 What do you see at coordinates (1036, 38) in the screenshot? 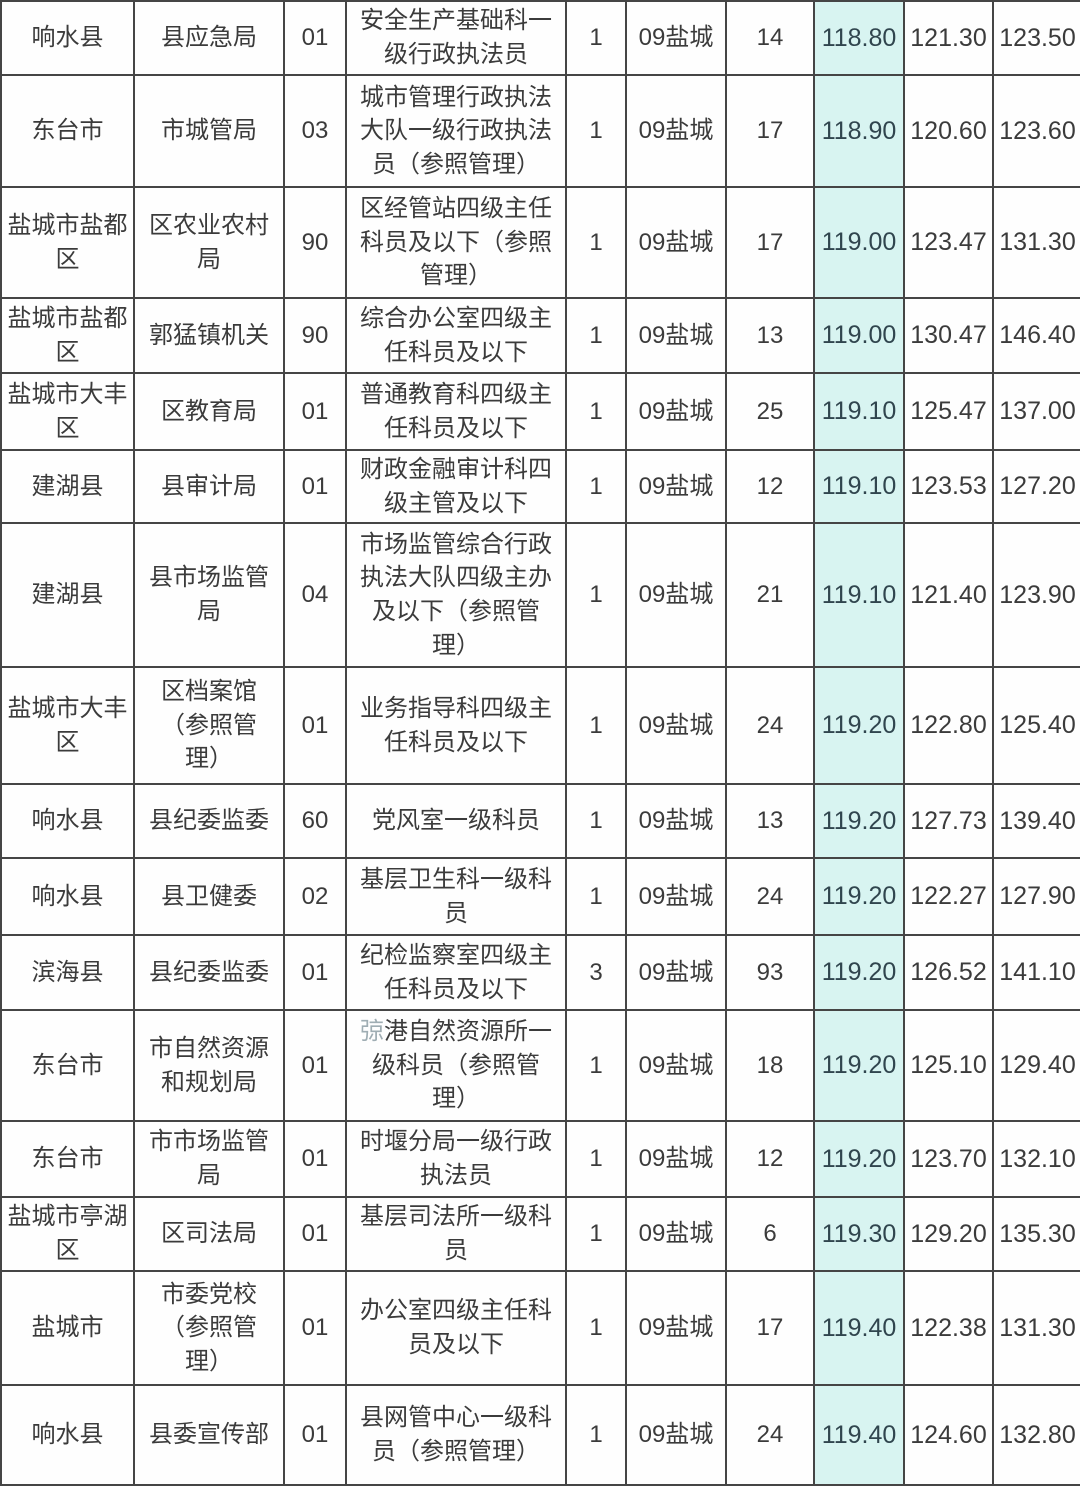
I see `cell-score3: 123.50` at bounding box center [1036, 38].